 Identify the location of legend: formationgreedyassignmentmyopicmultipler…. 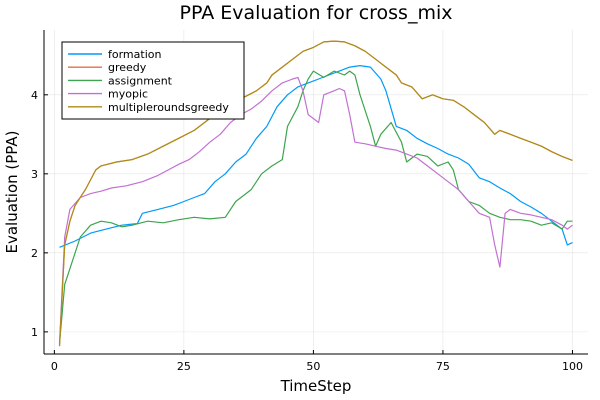
(153, 80).